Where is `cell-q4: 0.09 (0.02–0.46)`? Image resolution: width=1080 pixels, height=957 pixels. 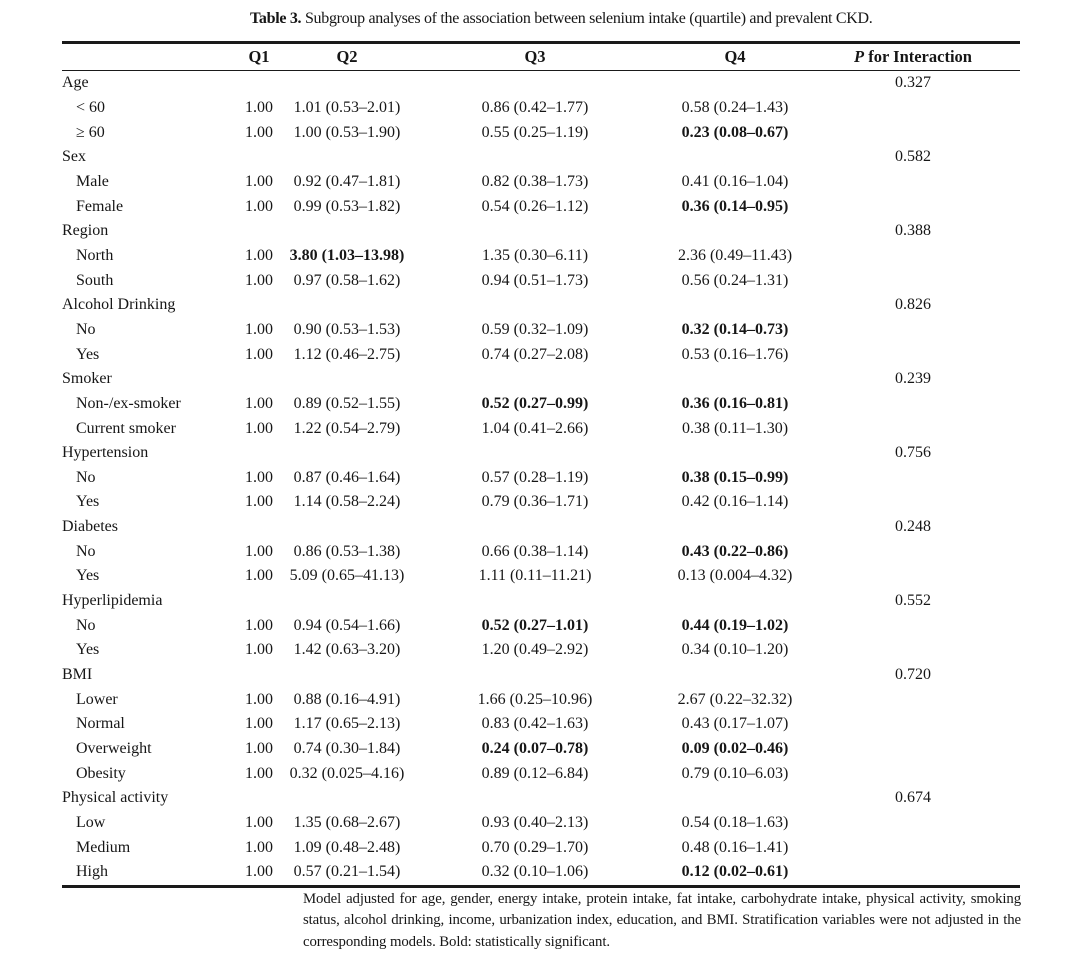
cell-q4: 0.09 (0.02–0.46) is located at coordinates (735, 749).